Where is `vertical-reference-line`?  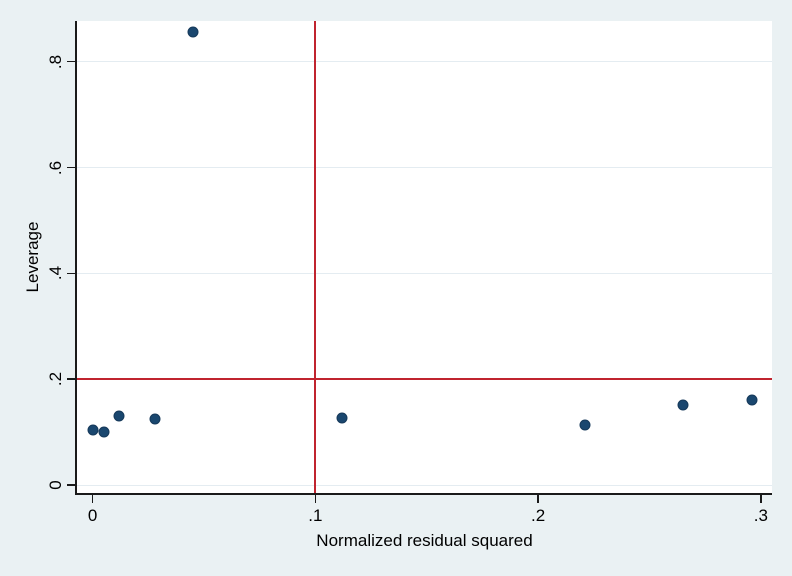
vertical-reference-line is located at coordinates (315, 257).